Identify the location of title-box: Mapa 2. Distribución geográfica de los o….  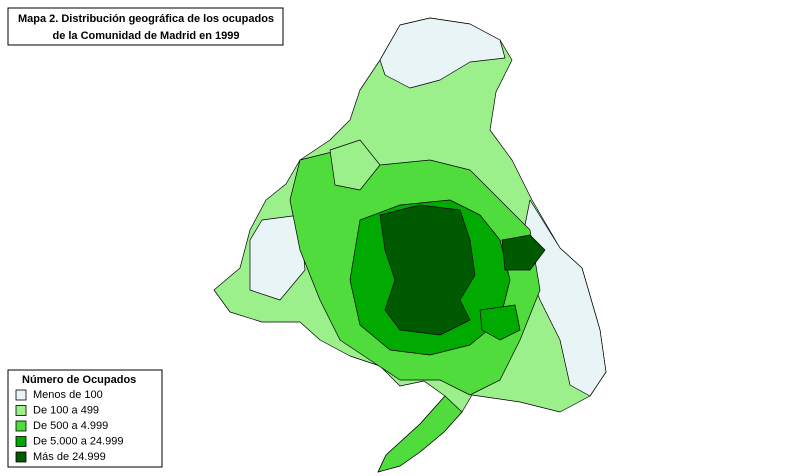
(145, 26).